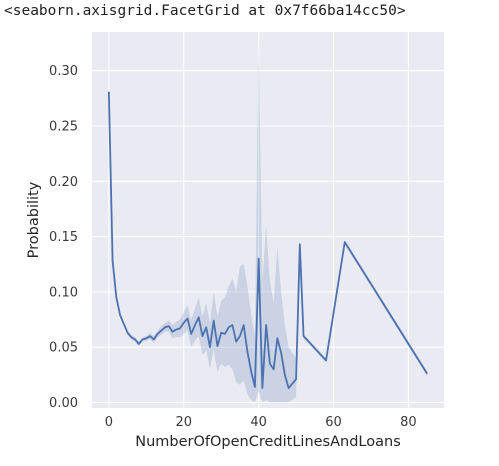 The height and width of the screenshot is (466, 499). Describe the element at coordinates (268, 442) in the screenshot. I see `x-axis-label: NumberOfOpenCreditLinesAndLoans` at that location.